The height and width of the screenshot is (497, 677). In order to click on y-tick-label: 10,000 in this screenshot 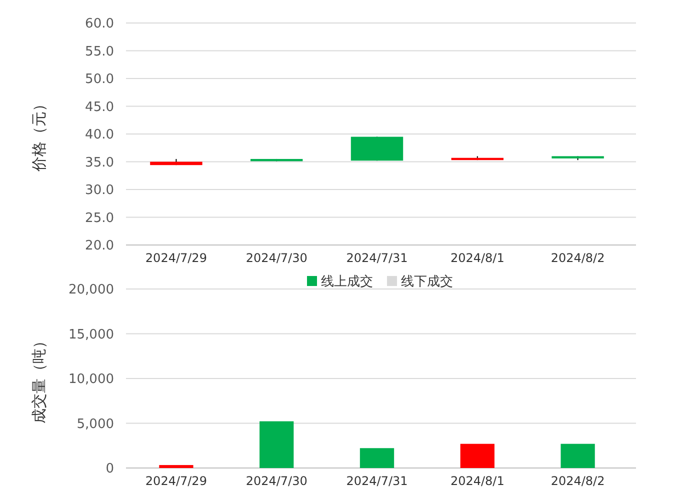, I will do `click(91, 380)`.